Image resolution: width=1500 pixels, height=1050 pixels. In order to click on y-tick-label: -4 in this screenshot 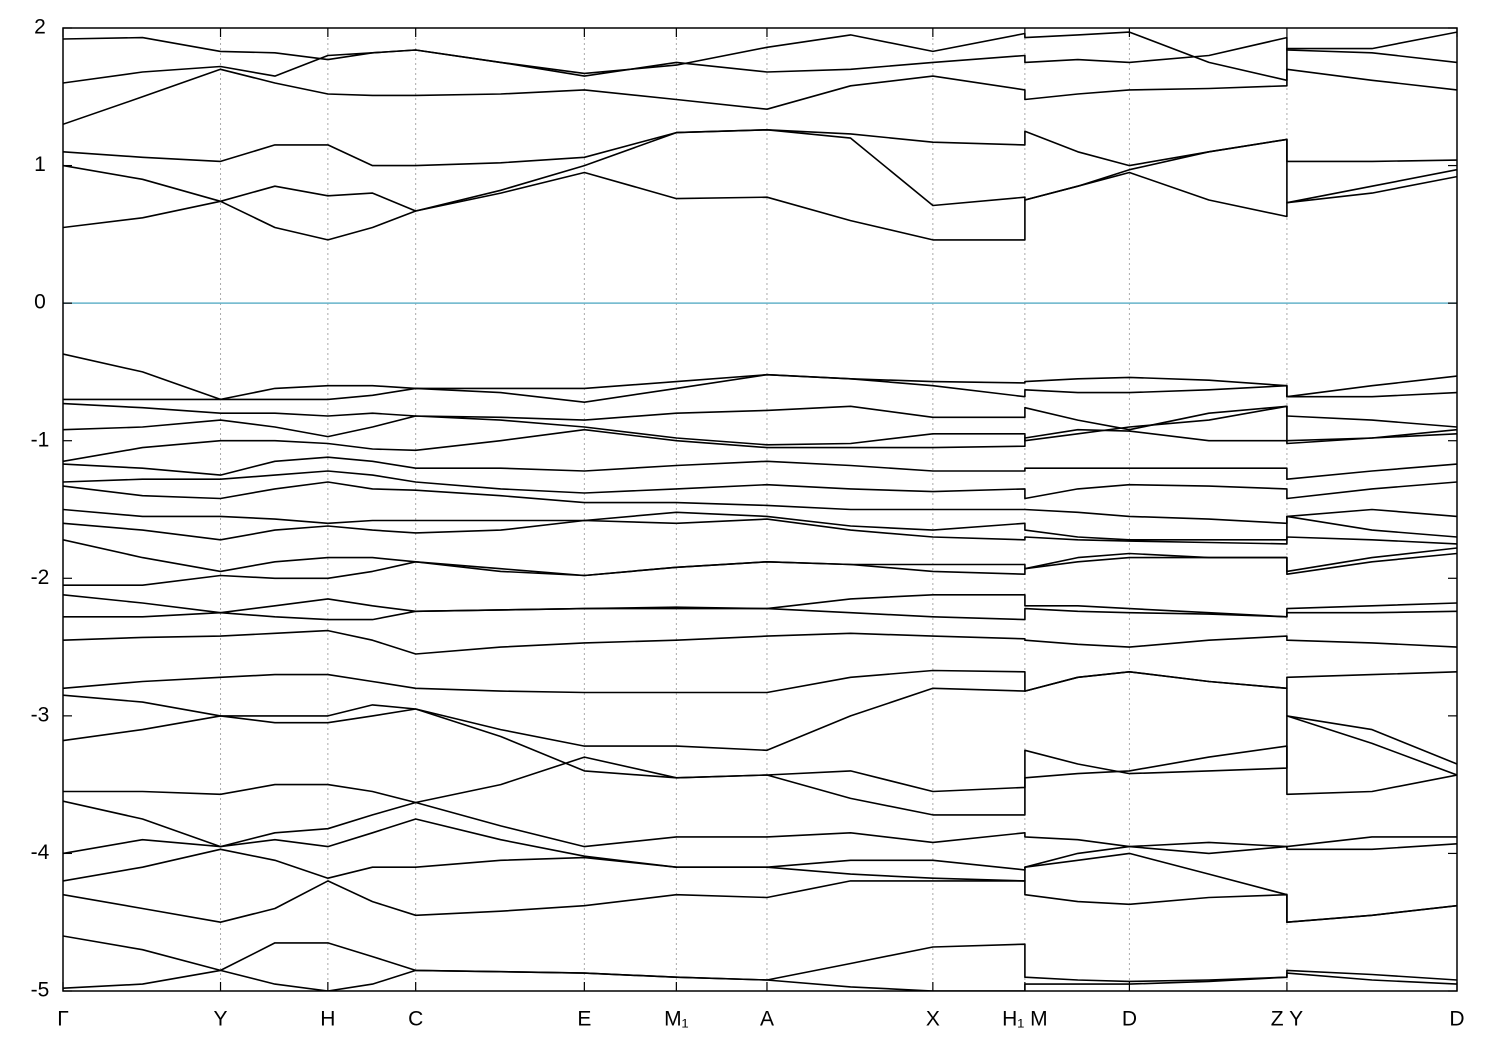, I will do `click(40, 852)`.